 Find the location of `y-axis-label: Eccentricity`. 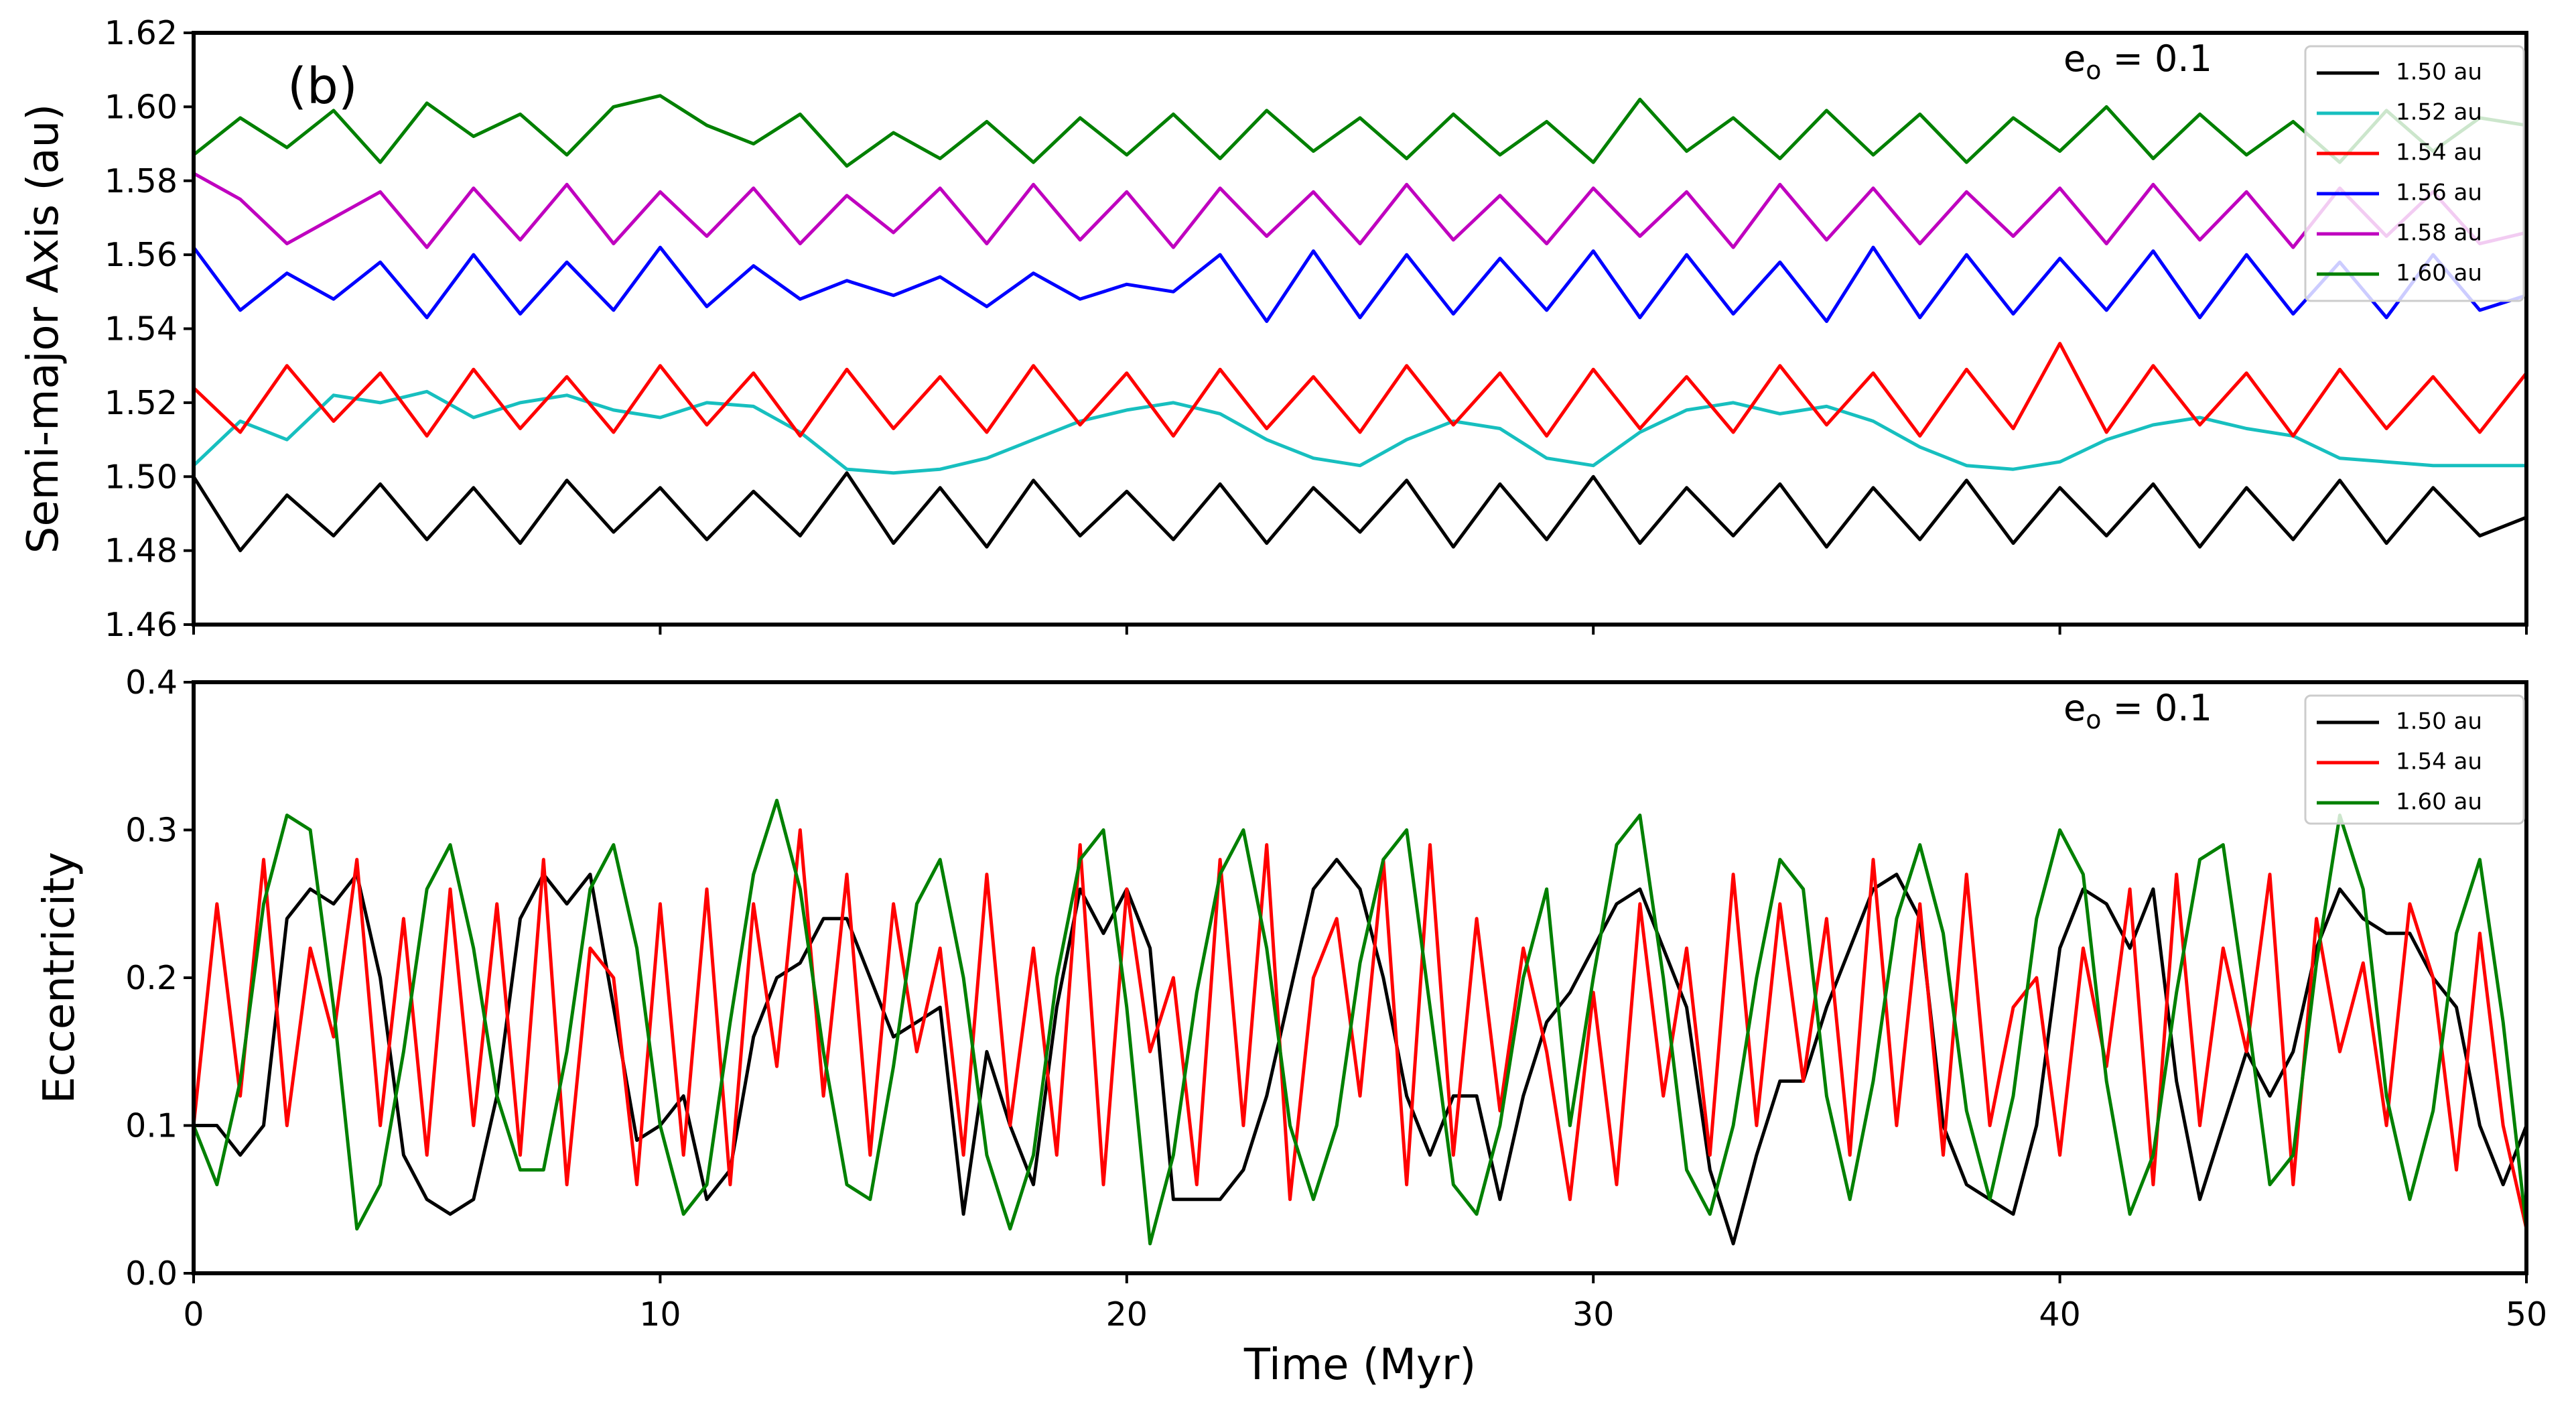

y-axis-label: Eccentricity is located at coordinates (60, 978).